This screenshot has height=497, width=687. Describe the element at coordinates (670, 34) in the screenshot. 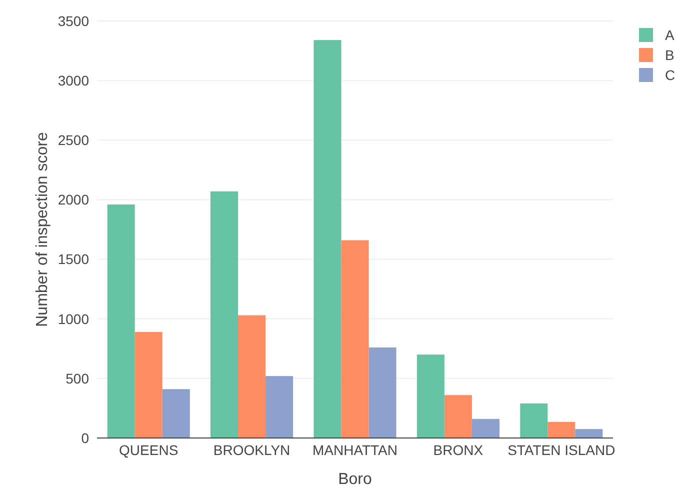

I see `legend-label: A` at that location.